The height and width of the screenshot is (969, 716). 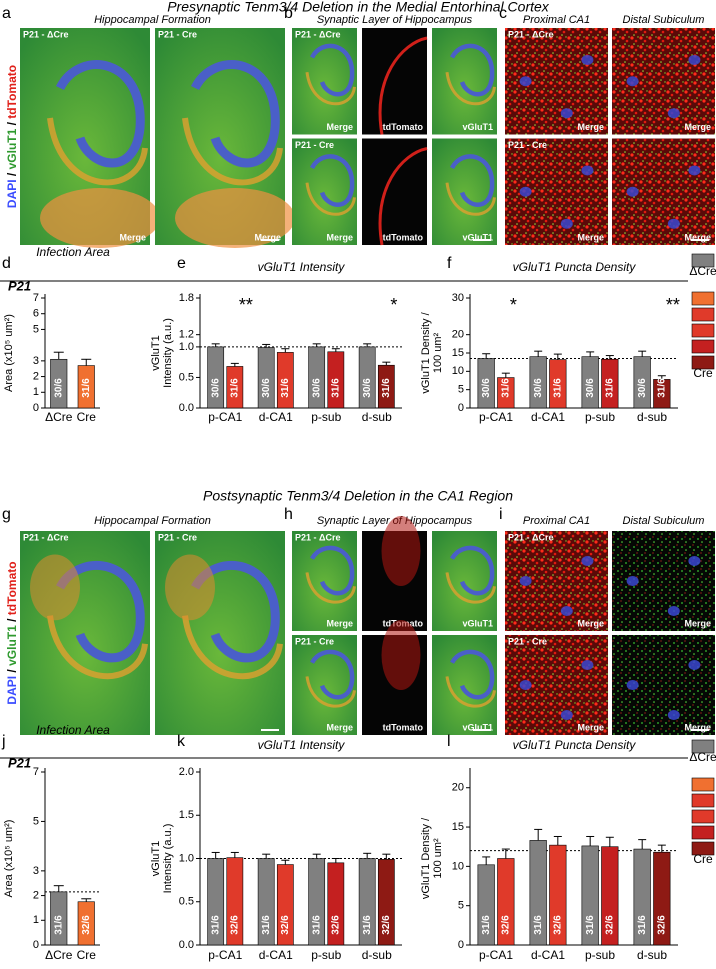 I want to click on y-tick-label: 5, so click(x=36, y=821).